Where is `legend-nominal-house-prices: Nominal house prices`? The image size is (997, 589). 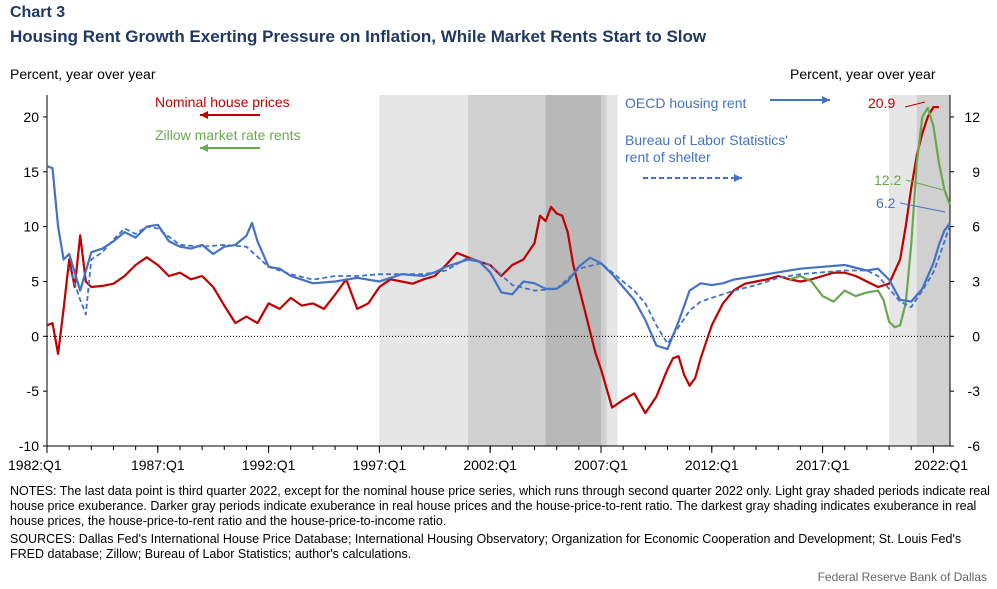
legend-nominal-house-prices: Nominal house prices is located at coordinates (222, 102).